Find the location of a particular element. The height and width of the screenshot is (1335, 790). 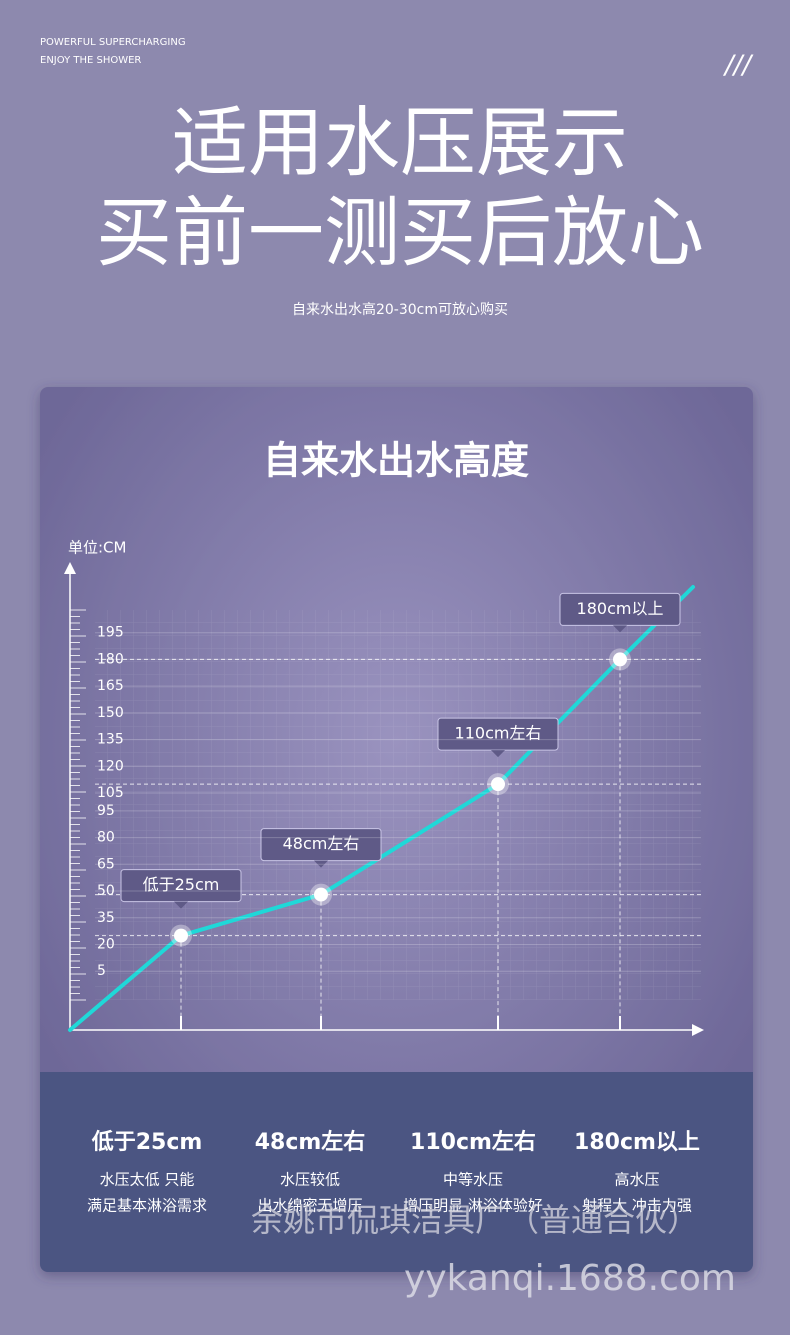

category-title: 48cm左右 is located at coordinates (310, 1142).